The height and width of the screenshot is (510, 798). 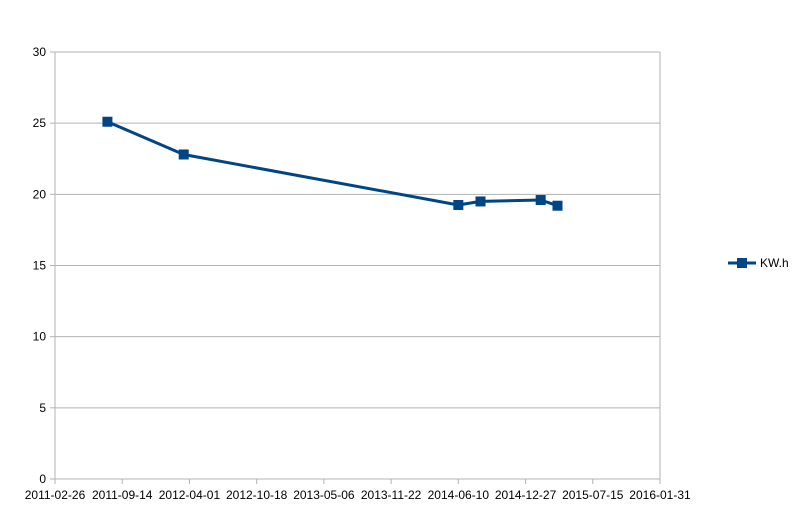 I want to click on y-tick-label: 25, so click(x=40, y=123).